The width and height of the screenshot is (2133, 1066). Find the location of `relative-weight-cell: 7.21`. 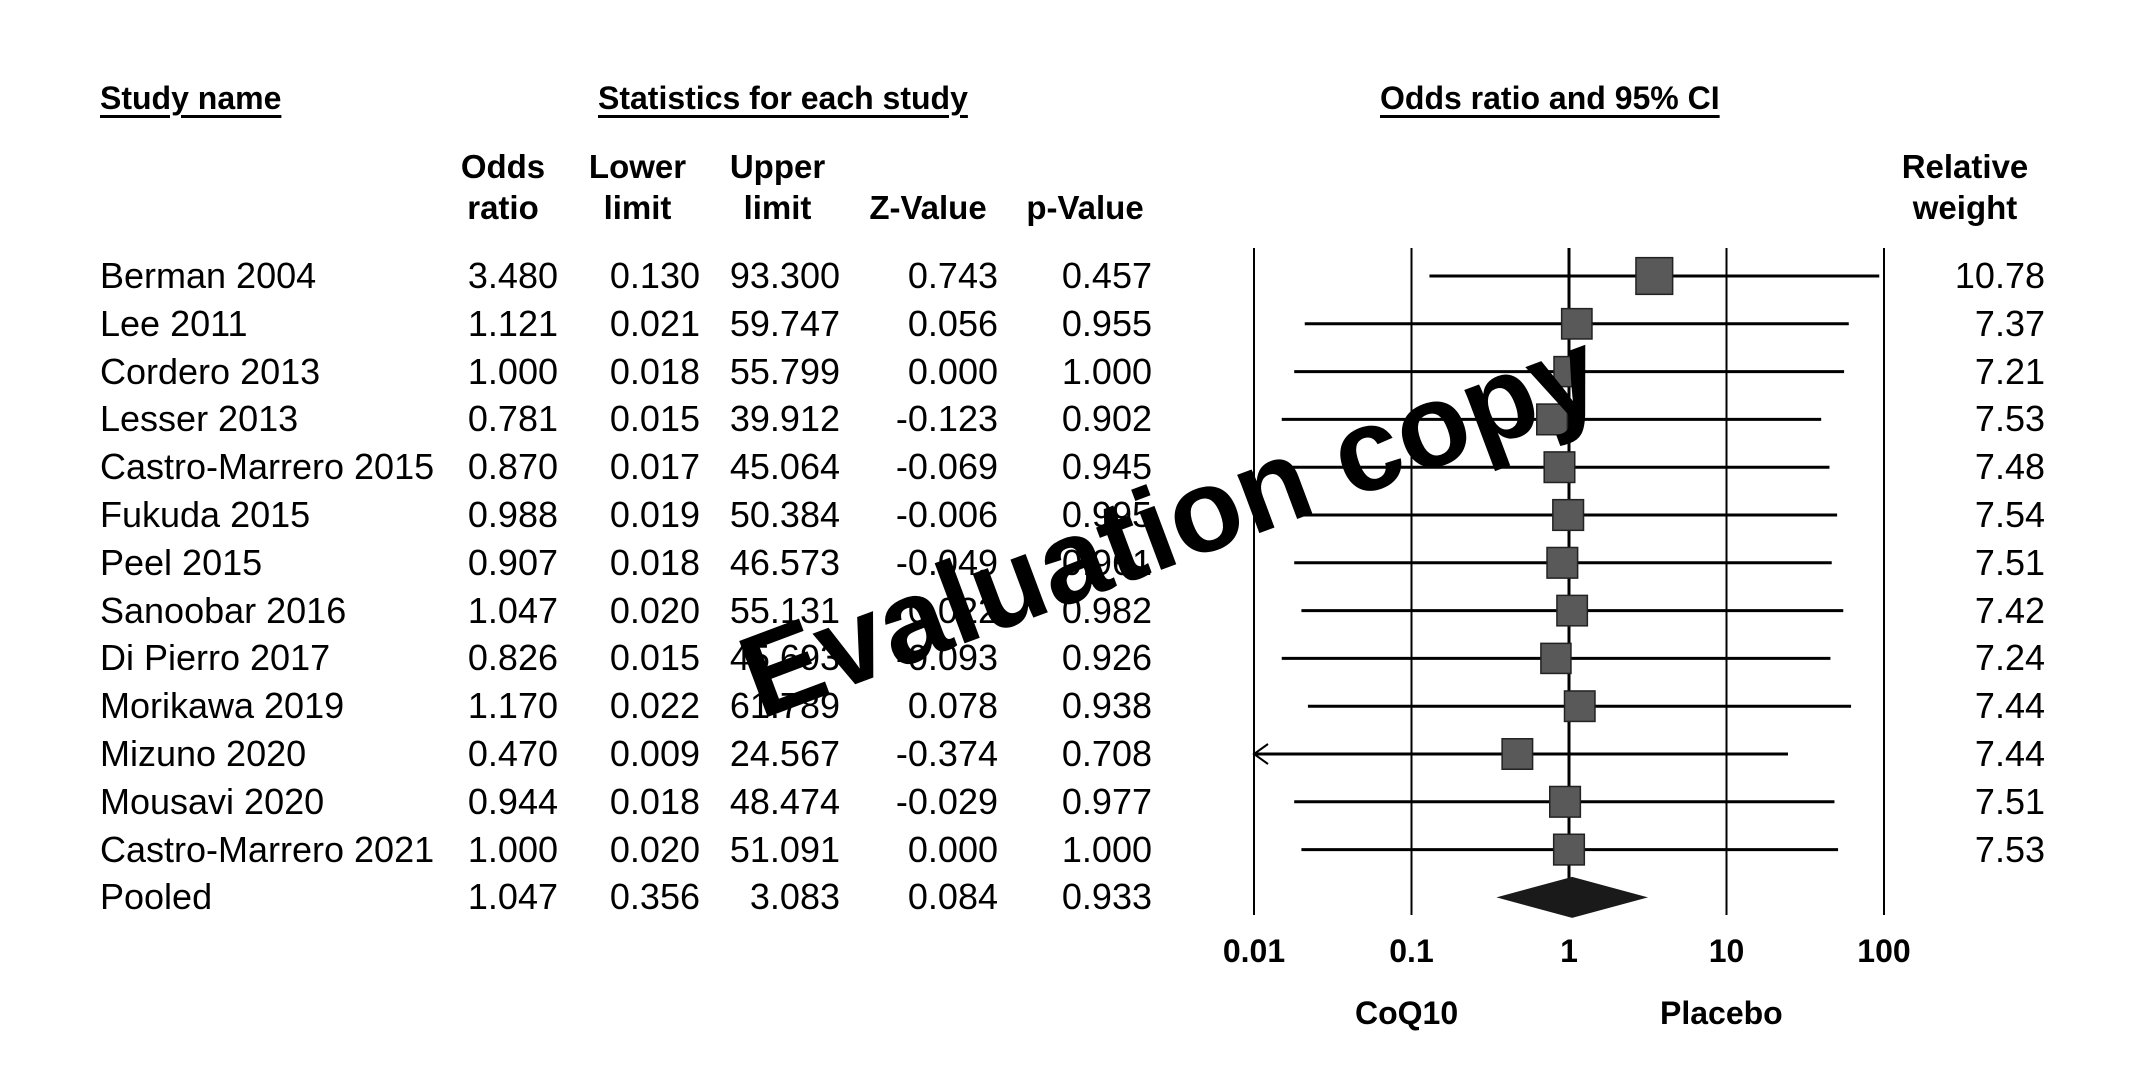

relative-weight-cell: 7.21 is located at coordinates (2009, 371).